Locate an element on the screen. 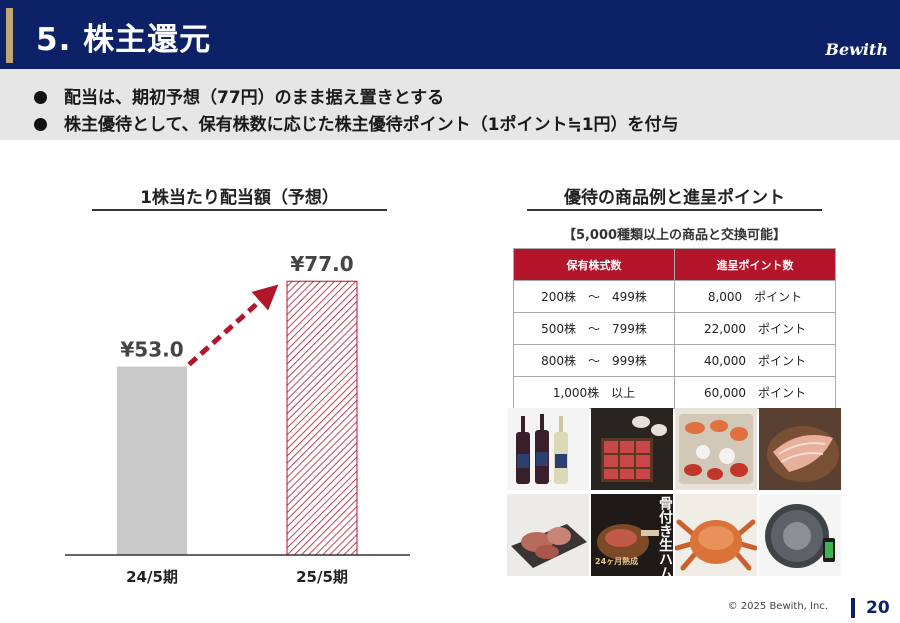  product-photo-grid: 骨付き生ハム 24ヶ月熟成 is located at coordinates (675, 494).